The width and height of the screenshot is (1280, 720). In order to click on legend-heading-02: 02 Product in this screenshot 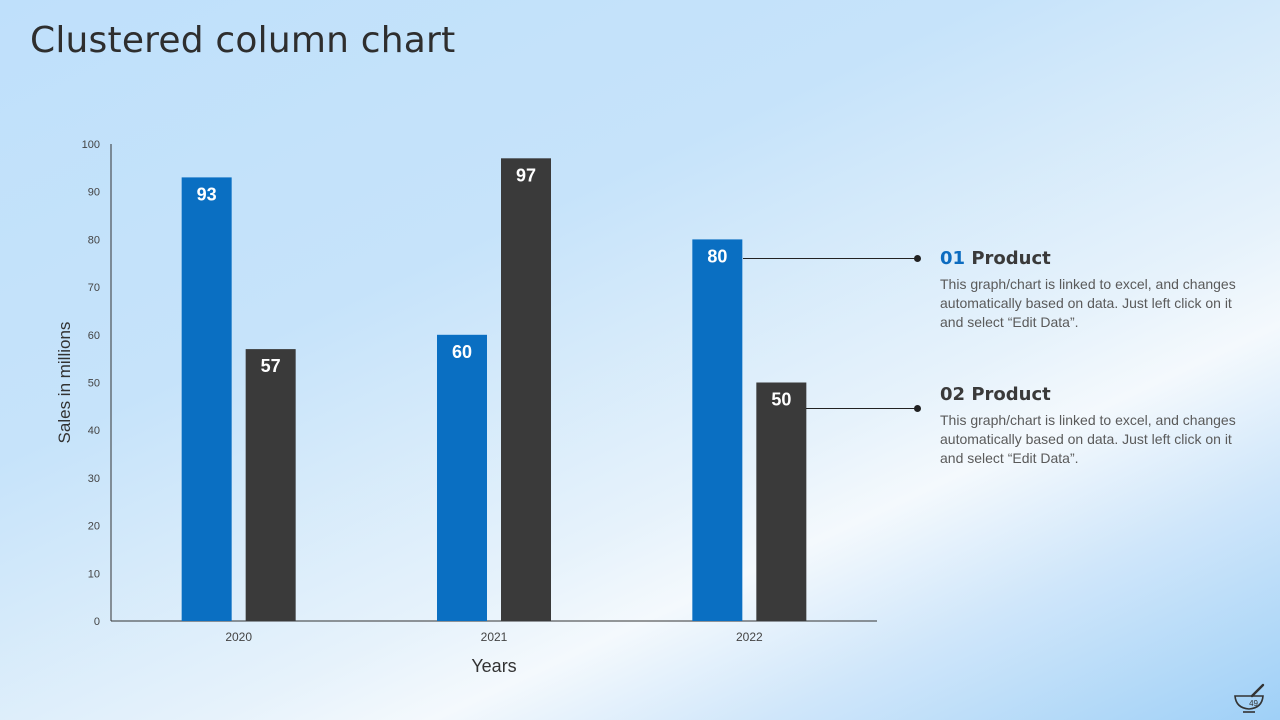, I will do `click(1095, 394)`.